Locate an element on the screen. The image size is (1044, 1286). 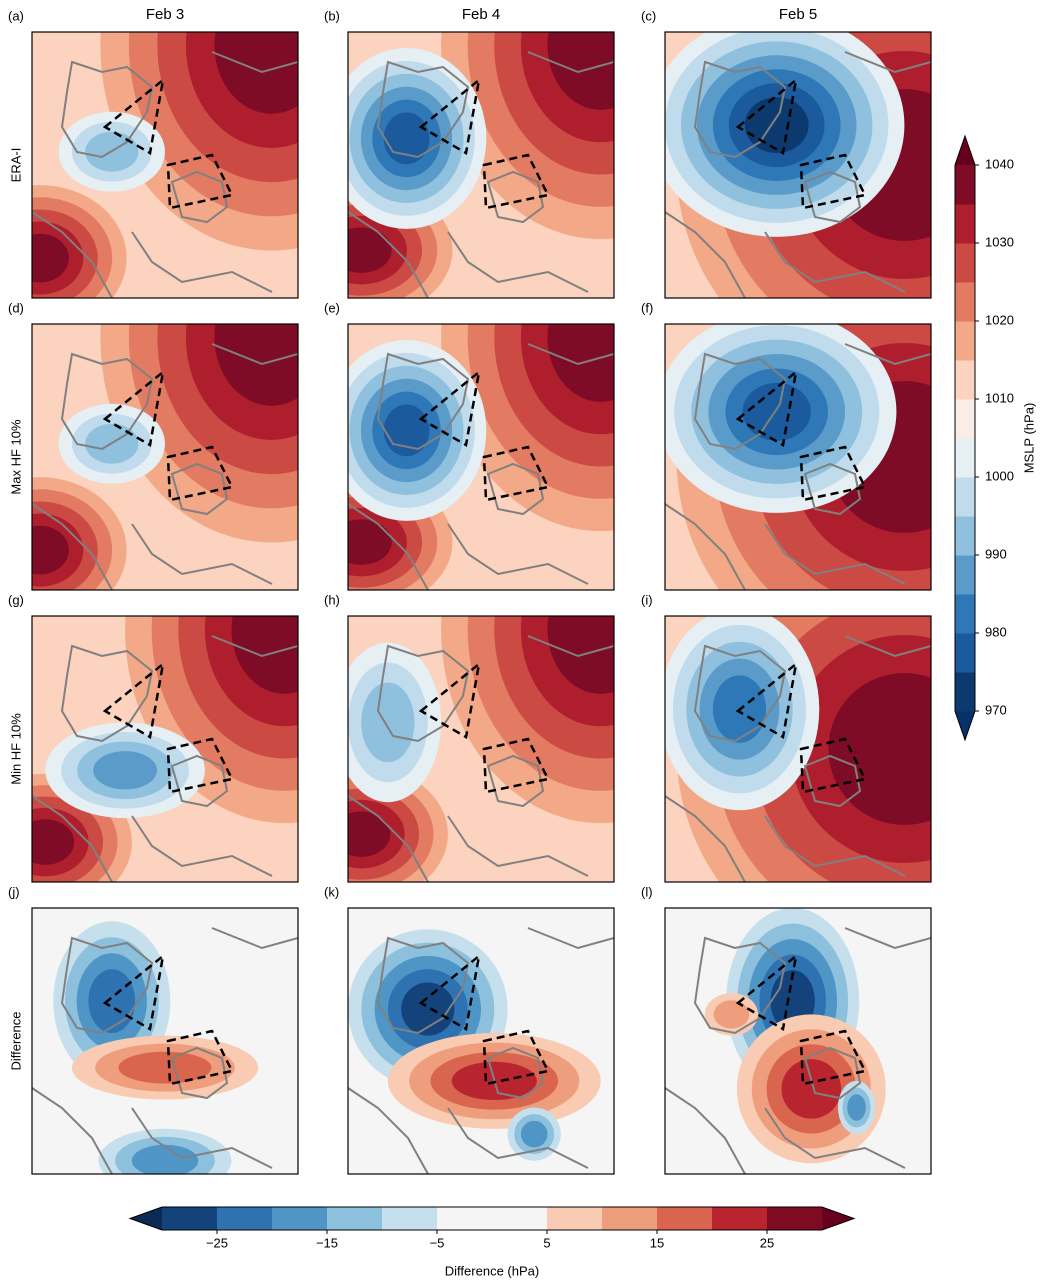
row-label: Max HF 10% is located at coordinates (15, 457).